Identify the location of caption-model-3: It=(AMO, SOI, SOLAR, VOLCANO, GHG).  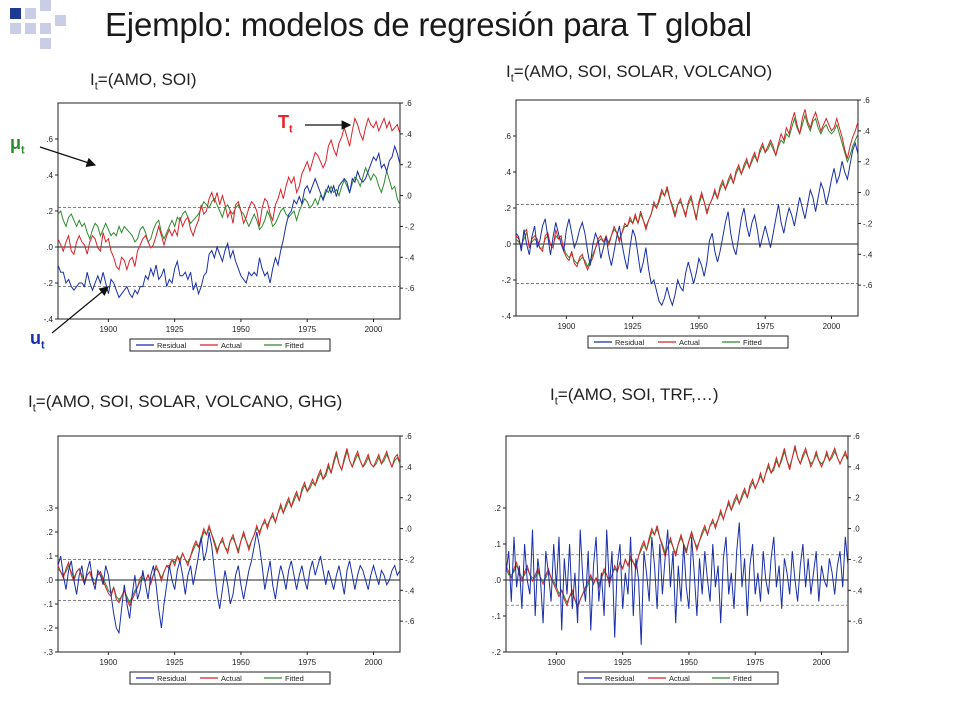
(185, 403).